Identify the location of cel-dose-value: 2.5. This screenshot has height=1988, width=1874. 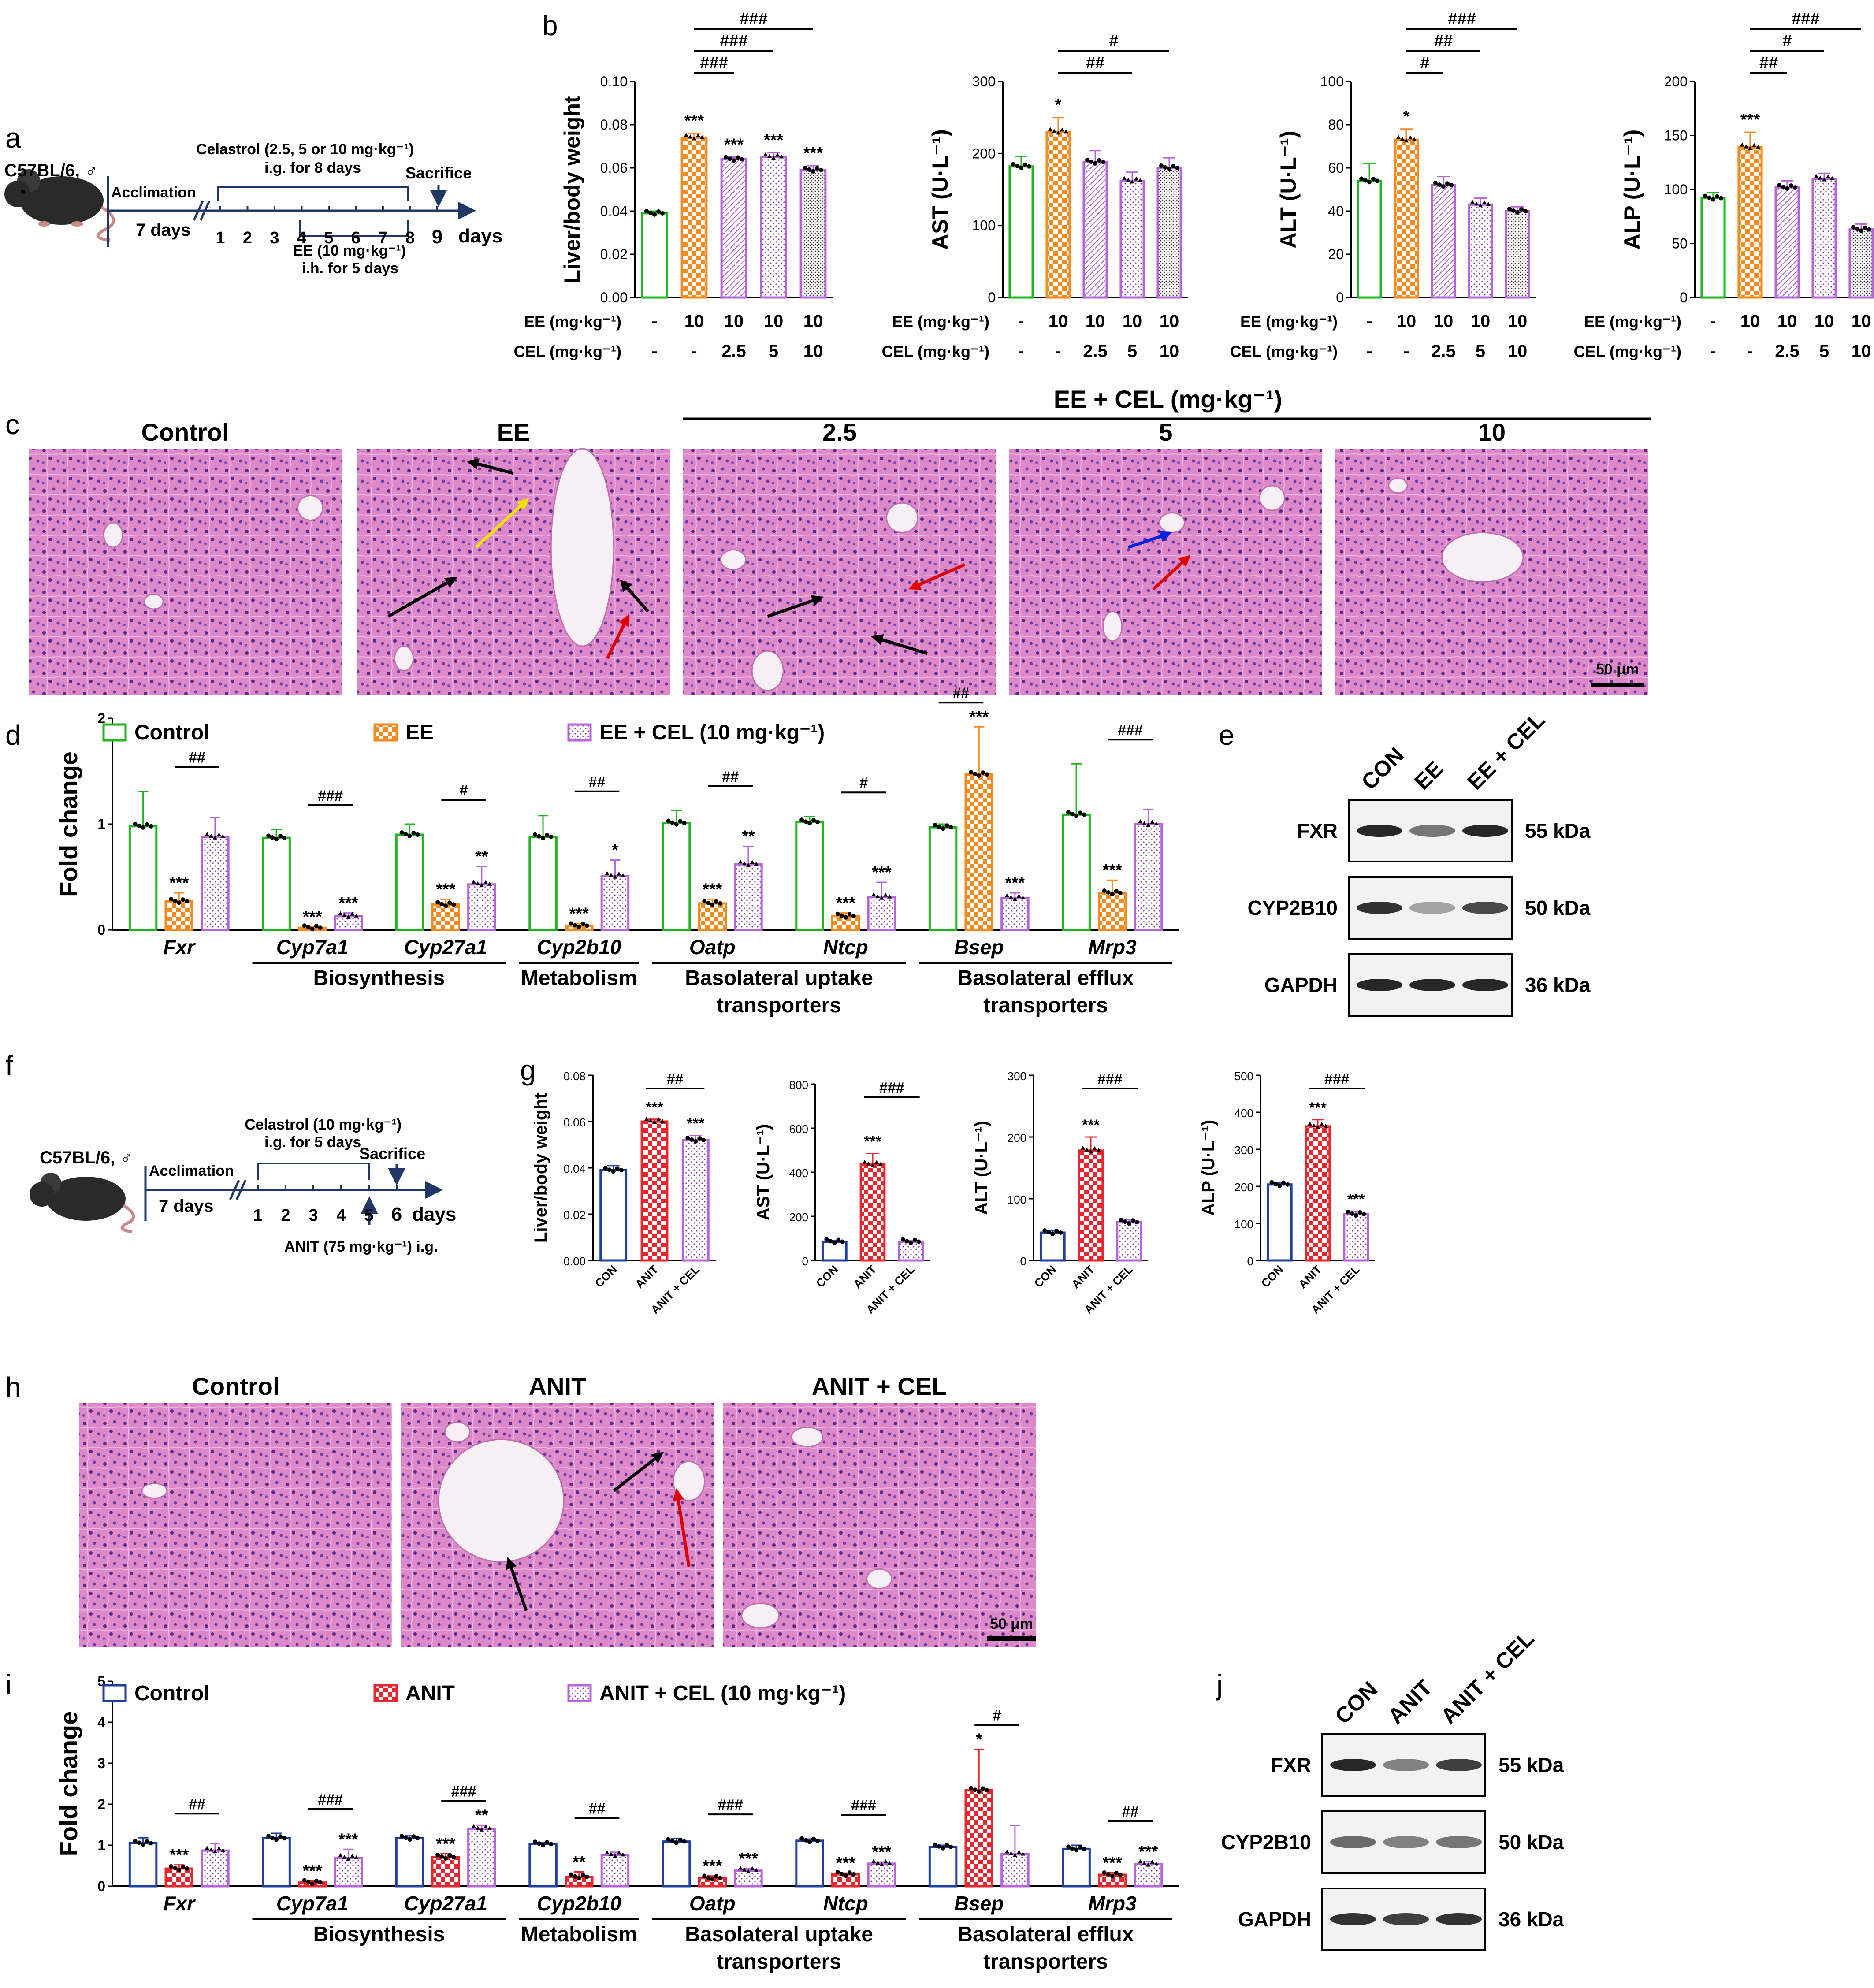
(1444, 351).